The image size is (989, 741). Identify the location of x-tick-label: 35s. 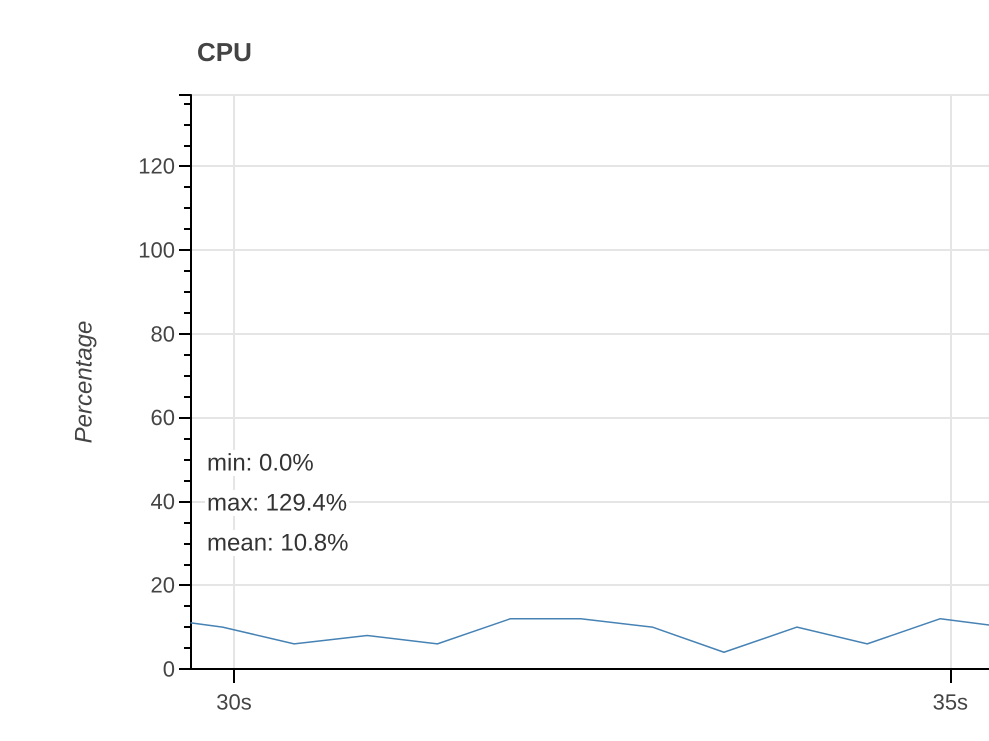
(950, 702).